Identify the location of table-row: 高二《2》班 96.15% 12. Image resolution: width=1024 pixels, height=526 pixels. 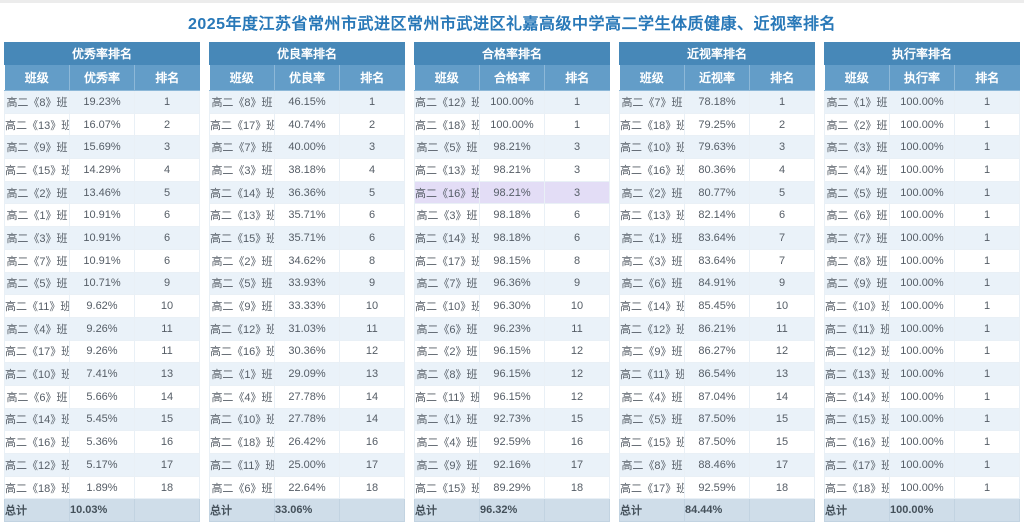
(512, 351).